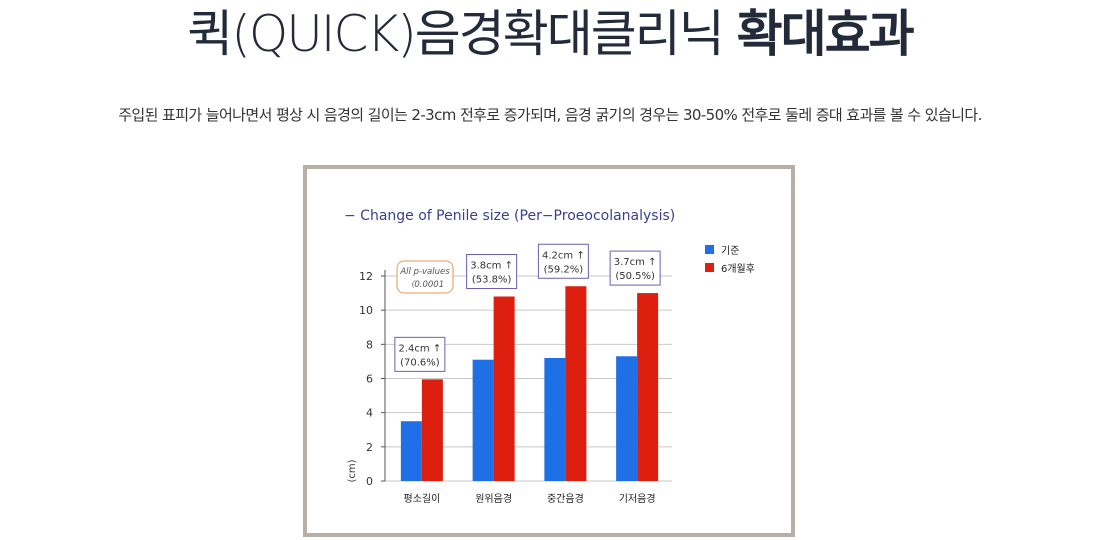  I want to click on annotation-change: 4.2cm ↑, so click(563, 255).